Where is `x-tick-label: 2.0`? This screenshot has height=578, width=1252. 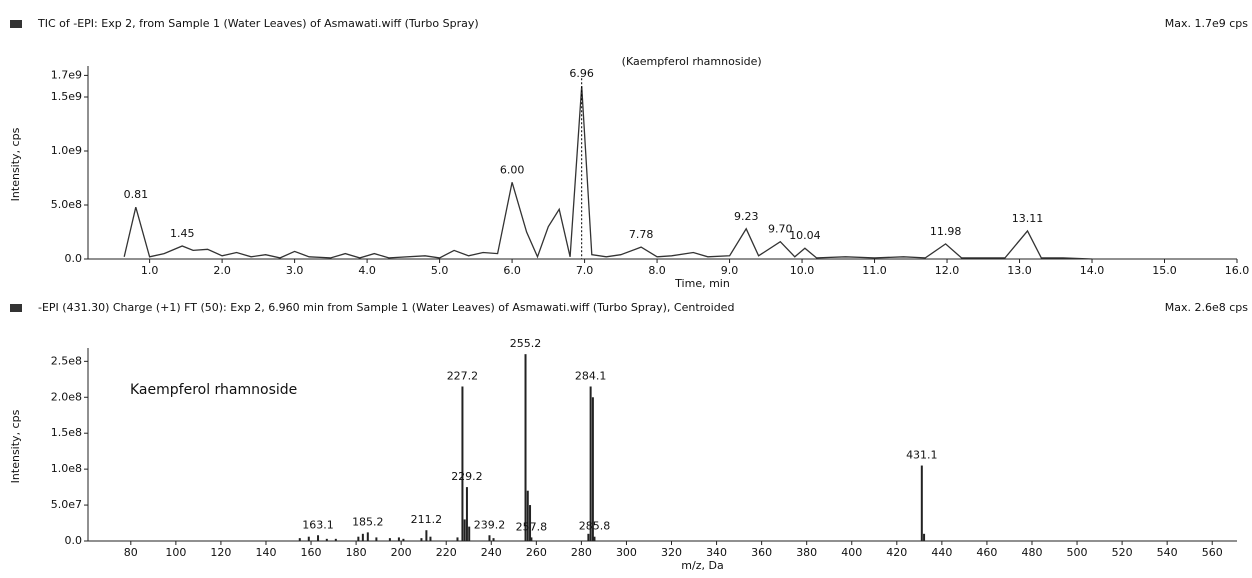 x-tick-label: 2.0 is located at coordinates (222, 270).